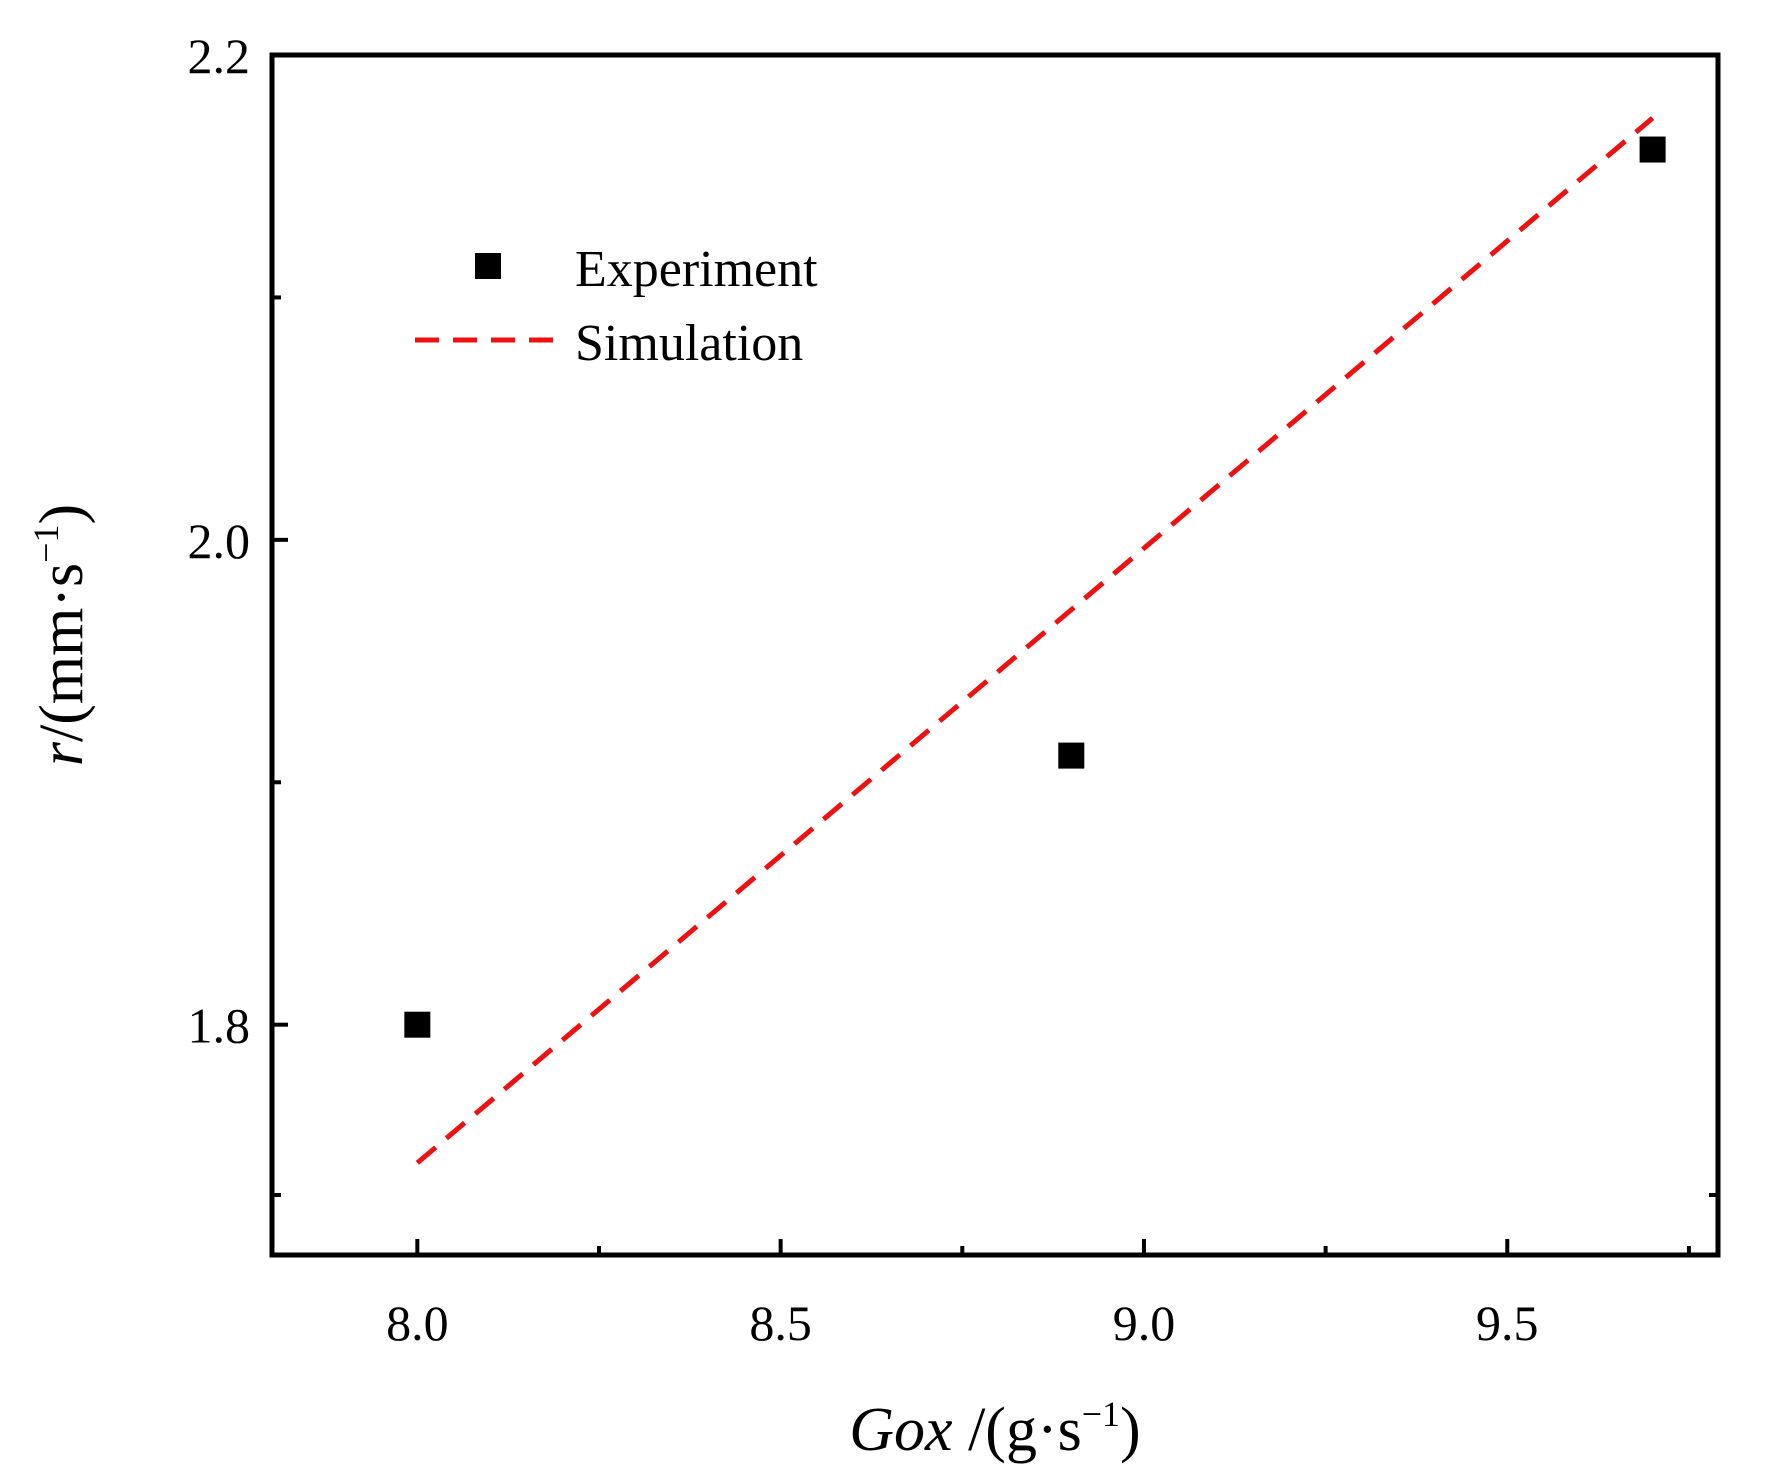  Describe the element at coordinates (696, 269) in the screenshot. I see `legend-experiment-label: Experiment` at that location.